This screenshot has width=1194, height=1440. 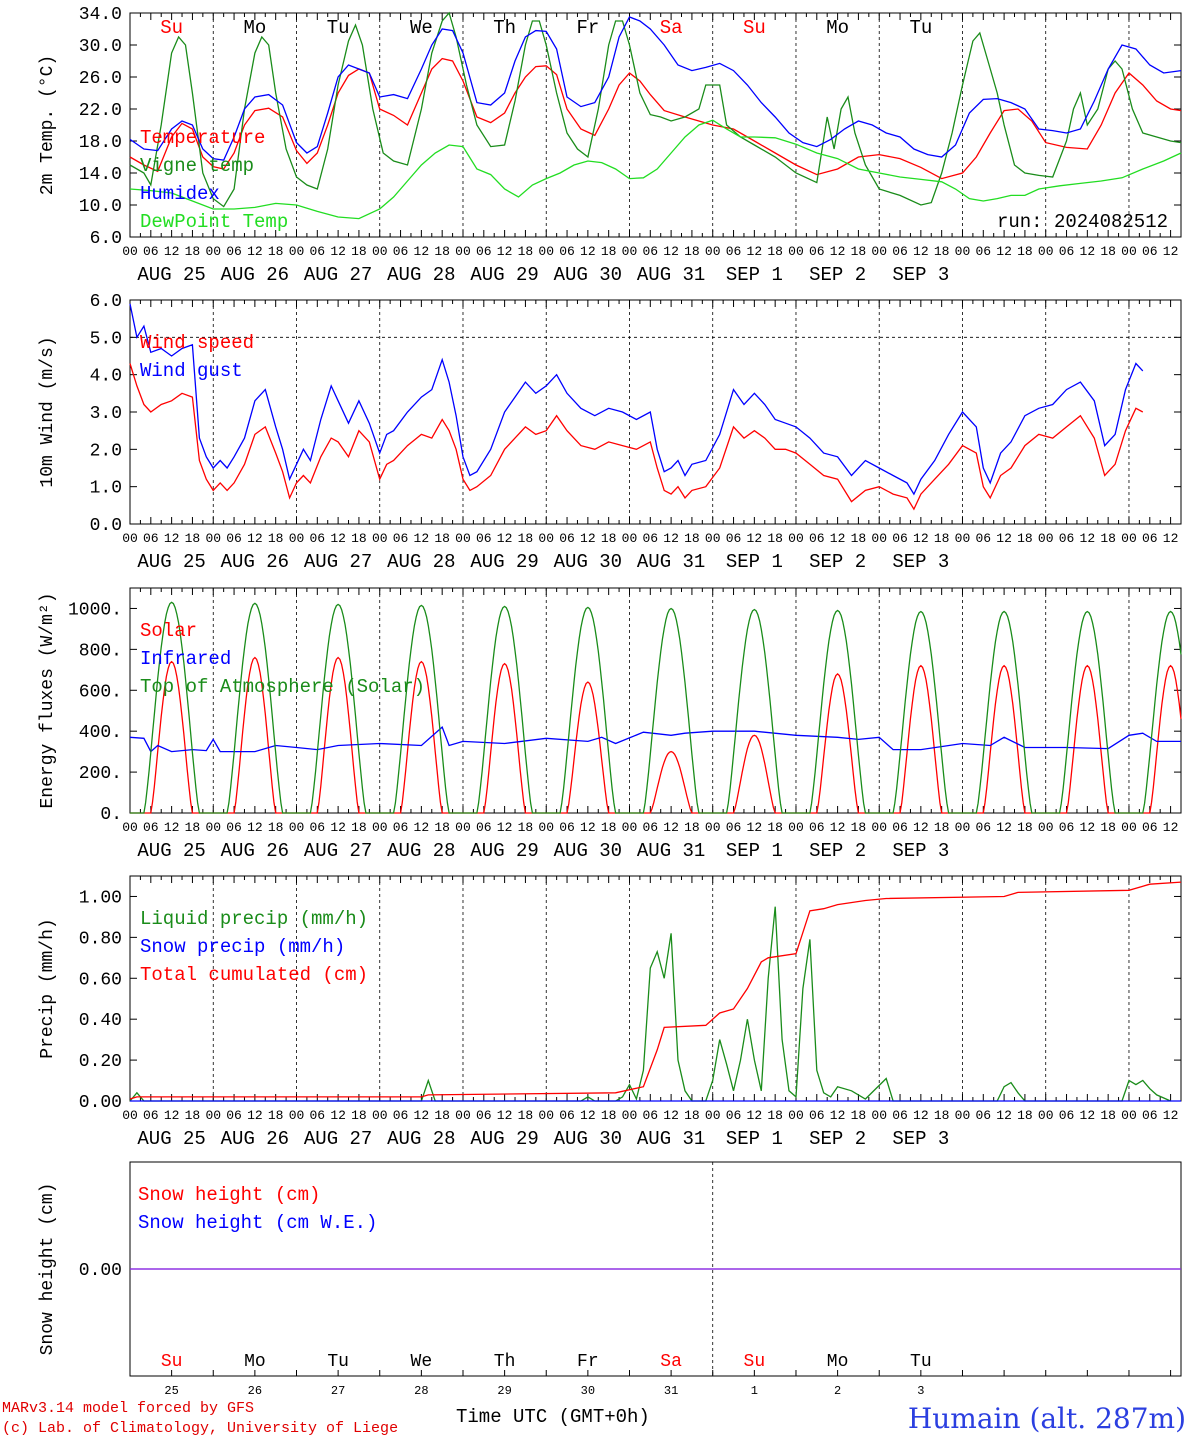 I want to click on panel-frame, so click(x=655, y=700).